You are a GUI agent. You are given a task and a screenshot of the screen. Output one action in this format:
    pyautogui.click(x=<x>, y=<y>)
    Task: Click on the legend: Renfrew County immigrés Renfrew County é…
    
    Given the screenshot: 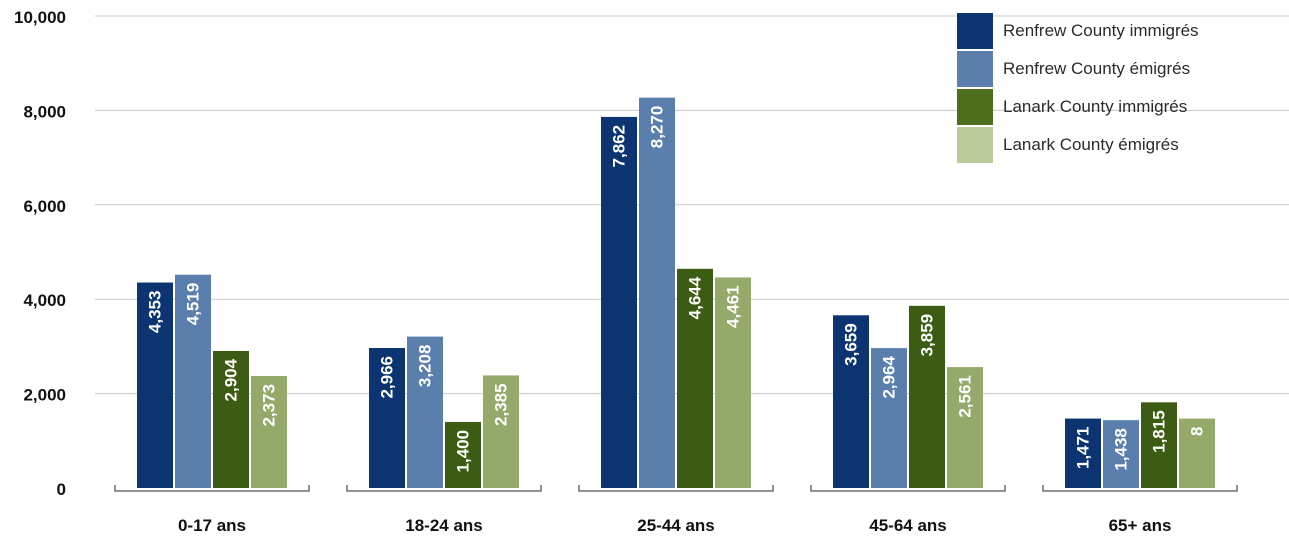 What is the action you would take?
    pyautogui.click(x=1078, y=88)
    